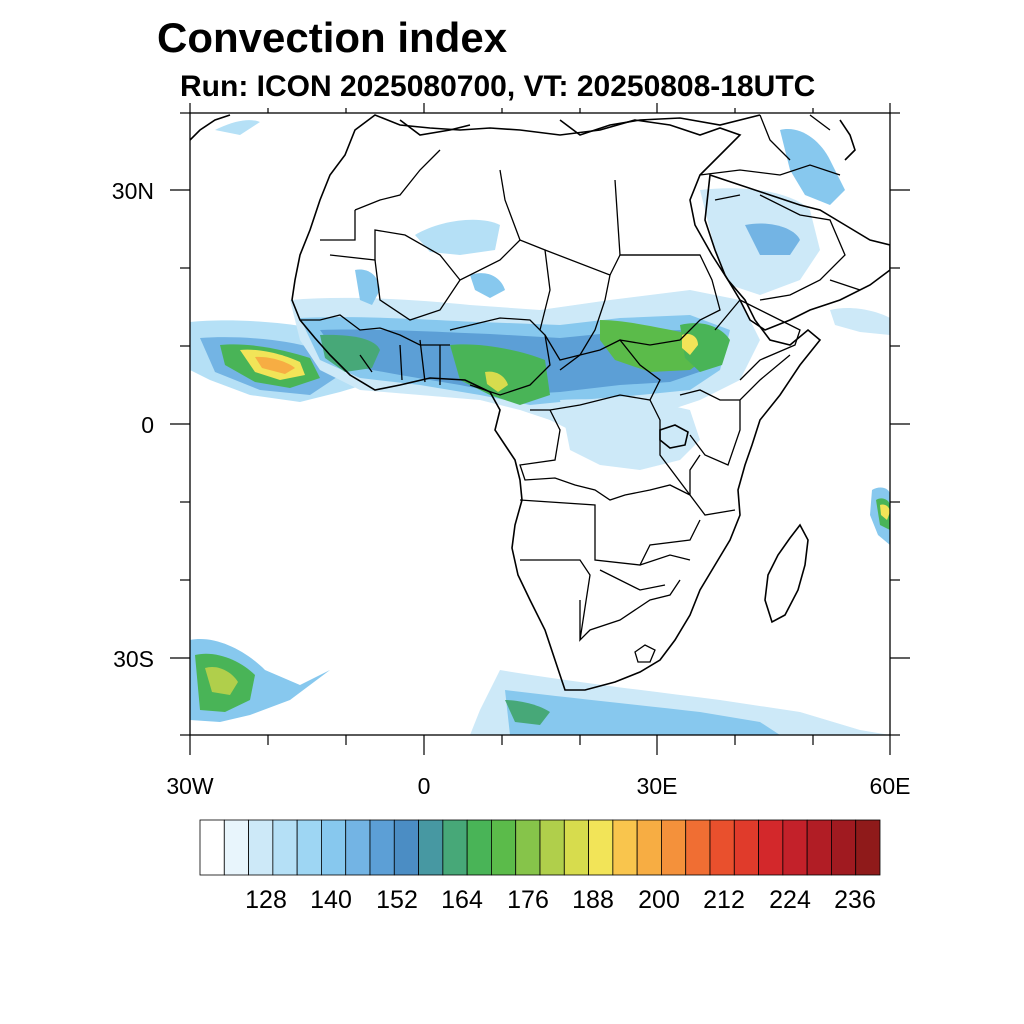 This screenshot has height=1024, width=1024. What do you see at coordinates (397, 900) in the screenshot?
I see `colorbar-label: 152` at bounding box center [397, 900].